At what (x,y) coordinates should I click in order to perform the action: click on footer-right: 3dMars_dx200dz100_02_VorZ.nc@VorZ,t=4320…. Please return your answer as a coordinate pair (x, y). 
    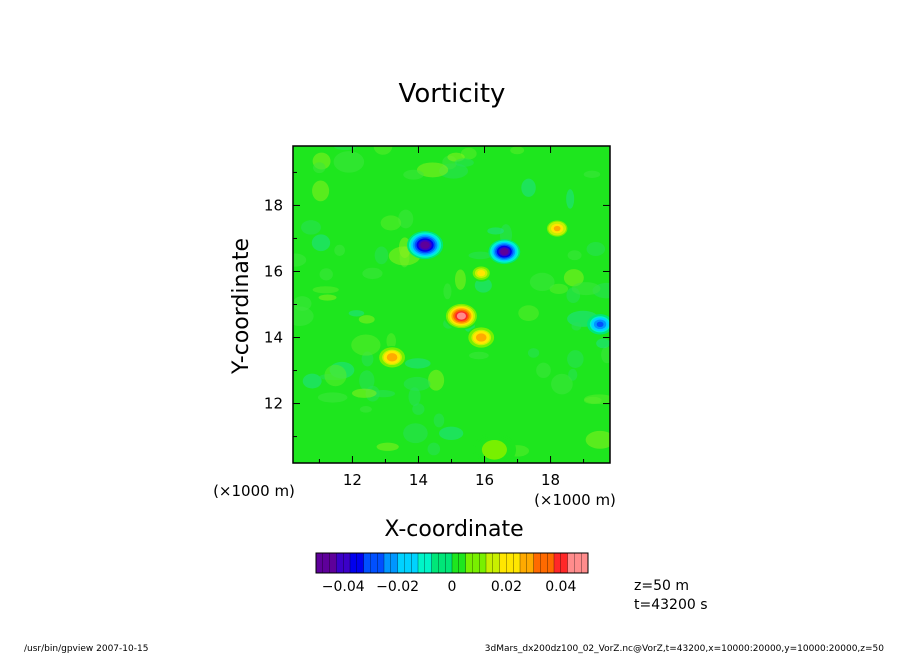
    Looking at the image, I should click on (685, 649).